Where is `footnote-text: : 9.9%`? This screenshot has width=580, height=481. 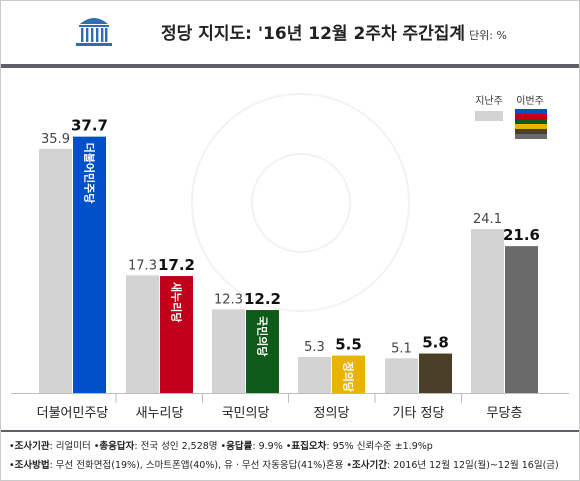 footnote-text: : 9.9% is located at coordinates (269, 446).